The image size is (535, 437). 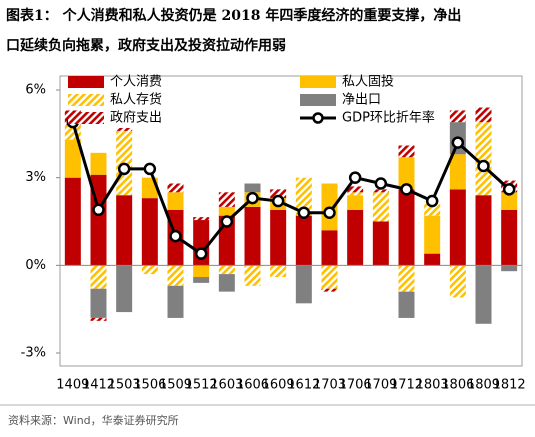 What do you see at coordinates (35, 177) in the screenshot?
I see `y-tick-label: 3%` at bounding box center [35, 177].